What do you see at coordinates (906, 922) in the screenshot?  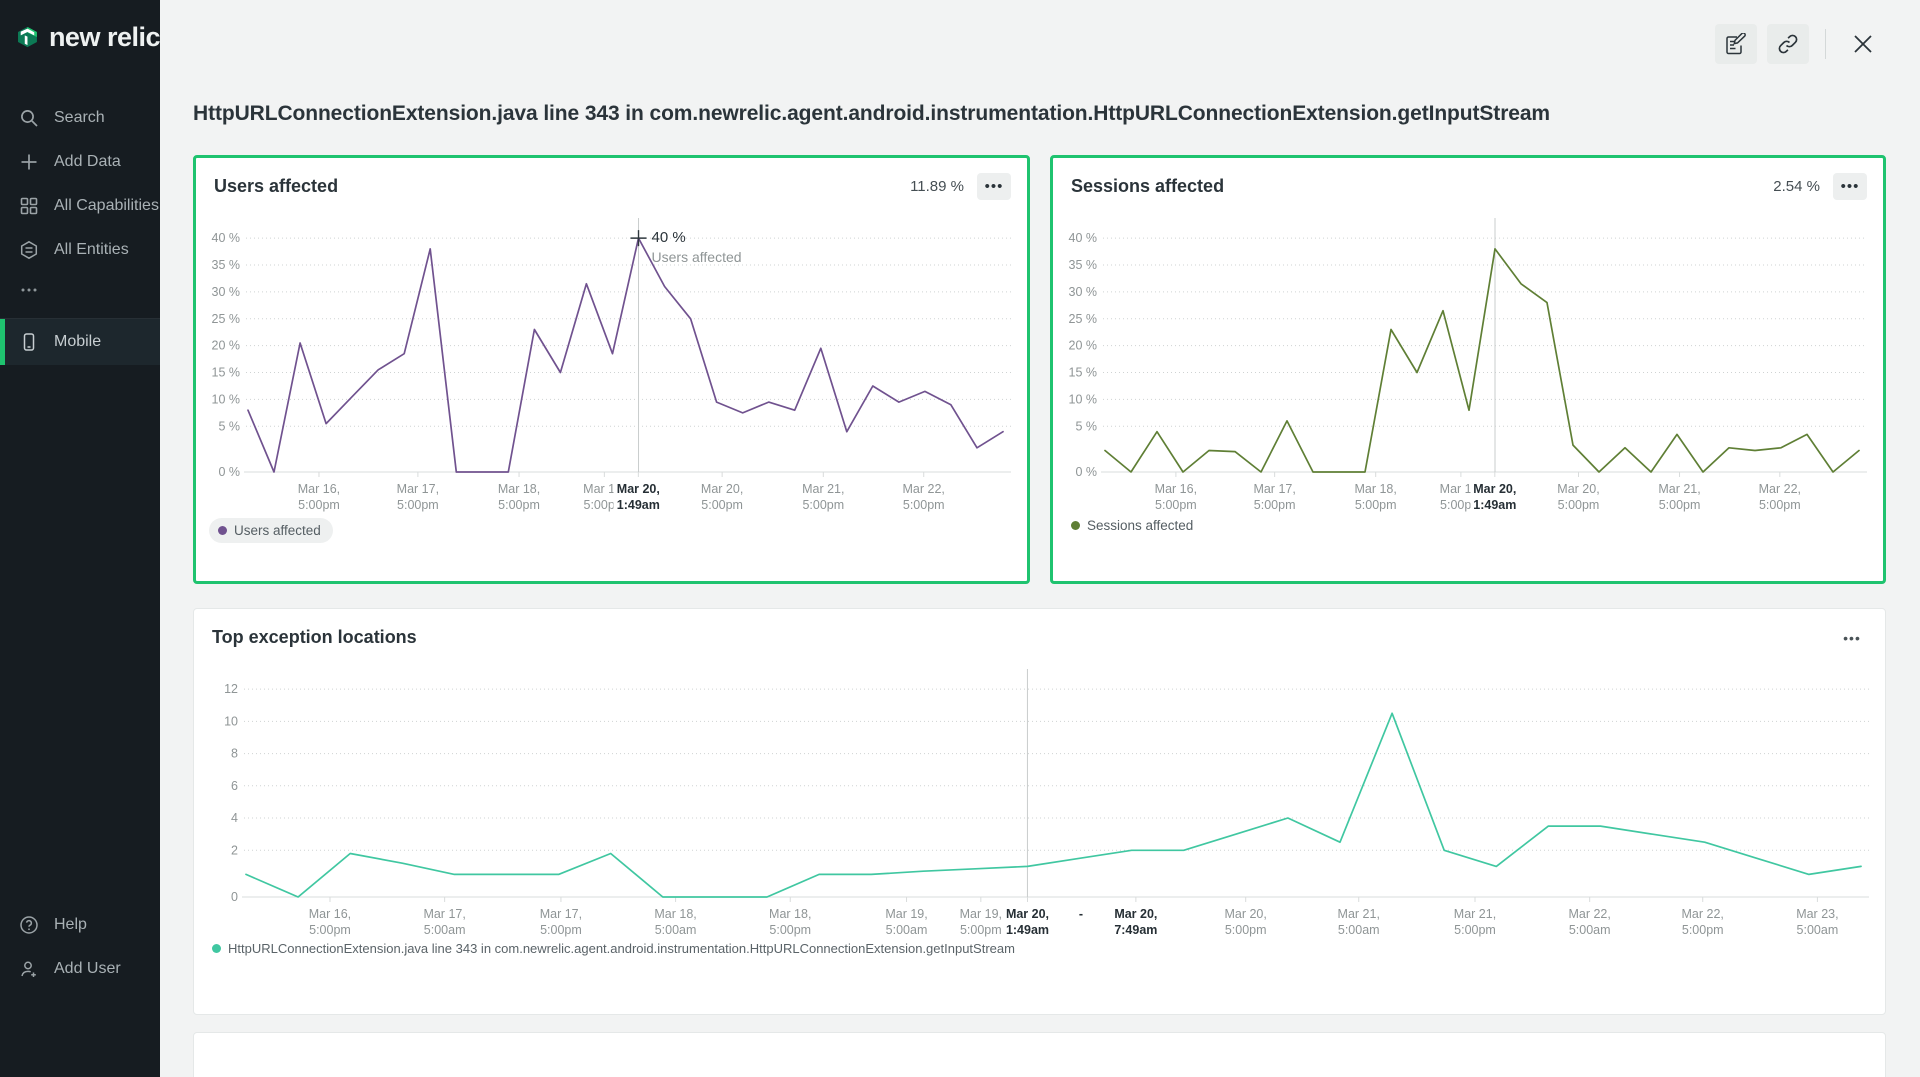 I see `x-axis-label: Mar 19, 5:00am` at bounding box center [906, 922].